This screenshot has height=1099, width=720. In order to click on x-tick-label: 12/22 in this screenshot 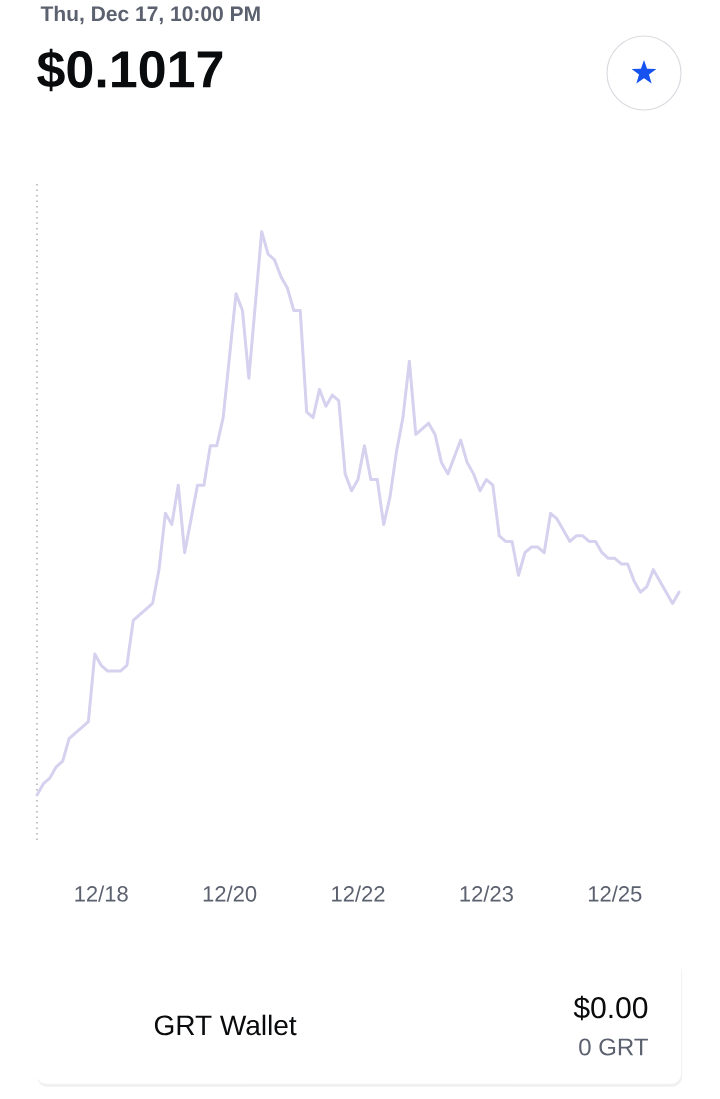, I will do `click(358, 893)`.